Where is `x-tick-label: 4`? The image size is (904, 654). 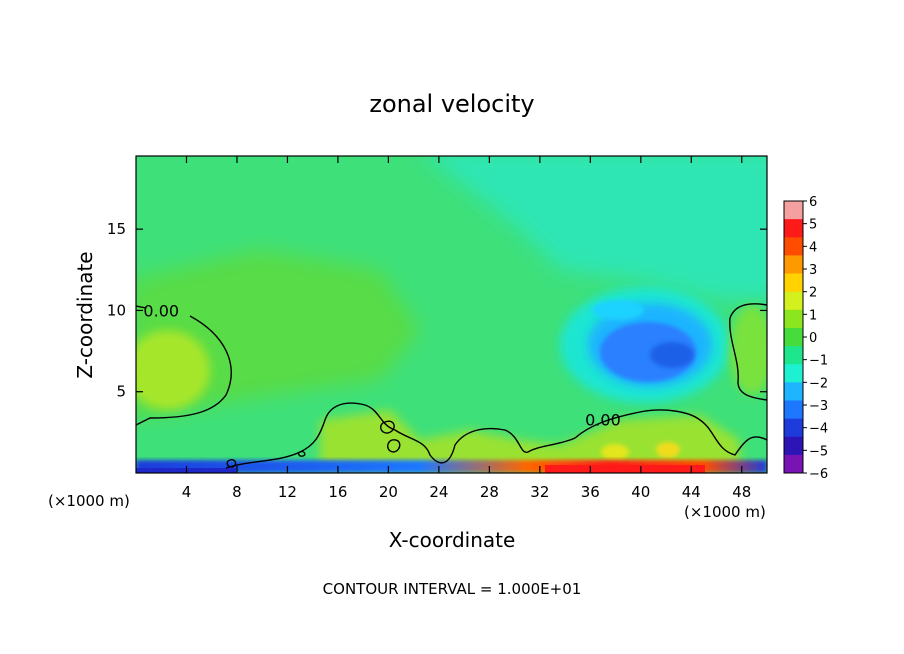 x-tick-label: 4 is located at coordinates (187, 492).